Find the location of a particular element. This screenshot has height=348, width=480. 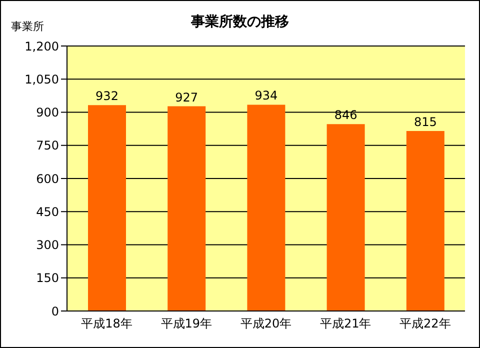

x-tick-label: 平成21年 is located at coordinates (346, 323).